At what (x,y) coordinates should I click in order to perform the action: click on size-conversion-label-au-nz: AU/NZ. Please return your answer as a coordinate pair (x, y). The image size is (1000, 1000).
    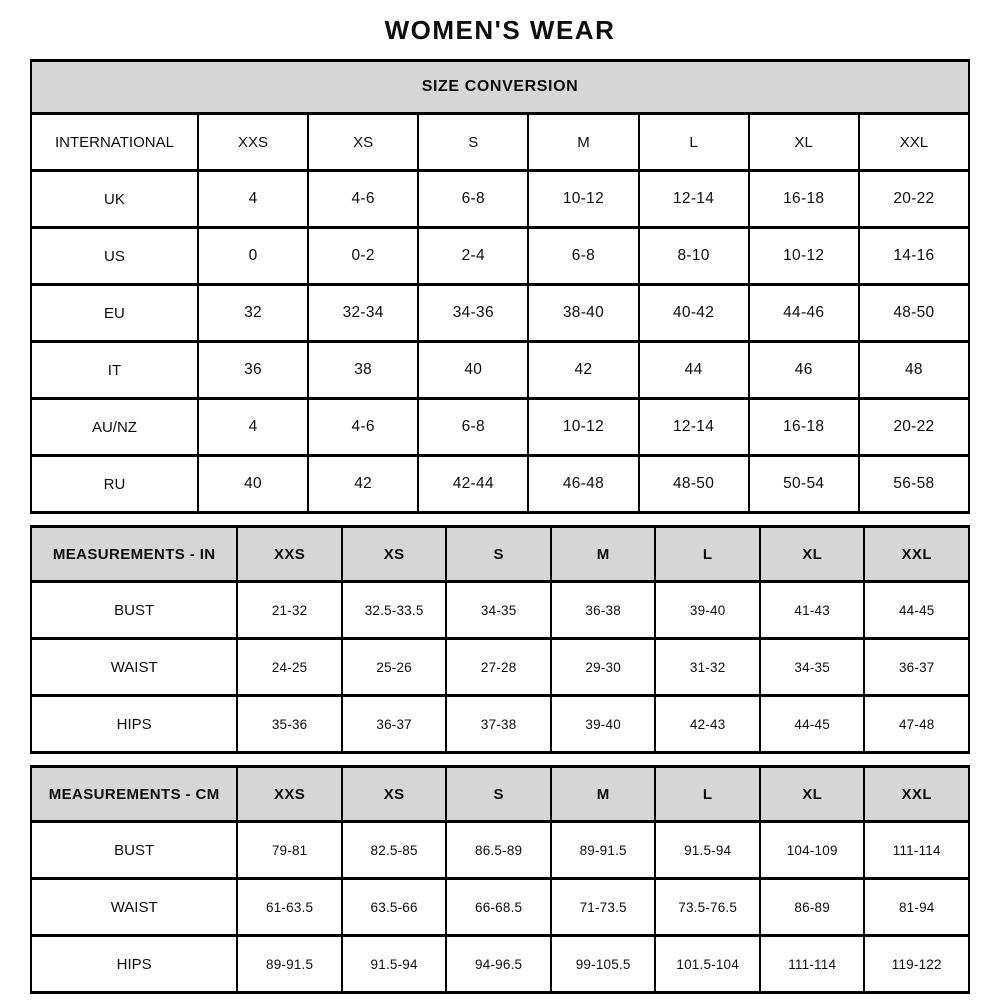
    Looking at the image, I should click on (114, 427).